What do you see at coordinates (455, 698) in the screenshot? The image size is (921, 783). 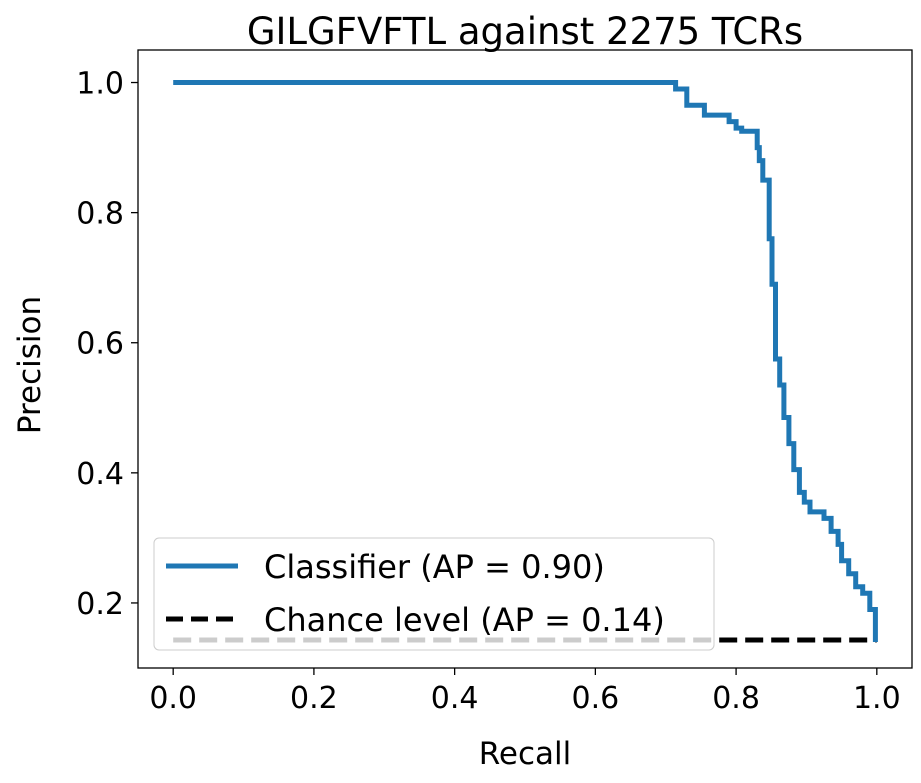 I see `x-tick-label: 0.4` at bounding box center [455, 698].